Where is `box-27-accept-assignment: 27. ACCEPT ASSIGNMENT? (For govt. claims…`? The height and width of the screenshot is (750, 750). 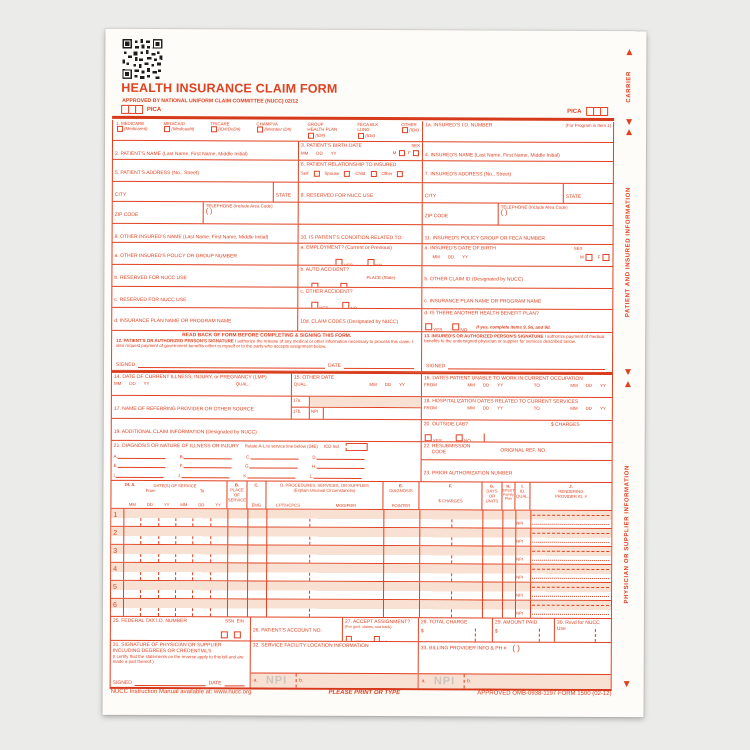 box-27-accept-assignment: 27. ACCEPT ASSIGNMENT? (For govt. claims… is located at coordinates (380, 629).